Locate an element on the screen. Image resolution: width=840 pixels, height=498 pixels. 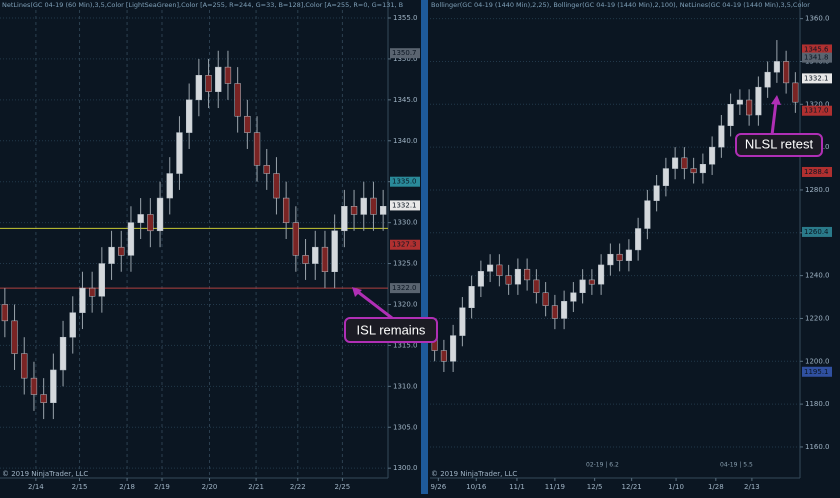
y-tick-label: 1200.0 is located at coordinates (817, 361).